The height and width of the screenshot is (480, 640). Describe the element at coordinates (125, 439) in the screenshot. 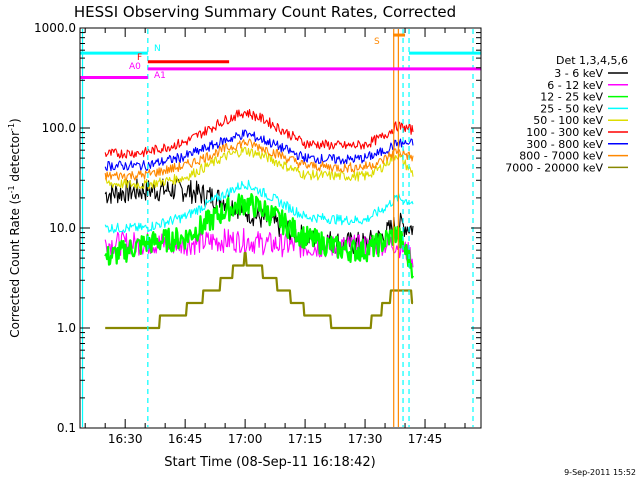

I see `x-tick-label: 16:30` at that location.